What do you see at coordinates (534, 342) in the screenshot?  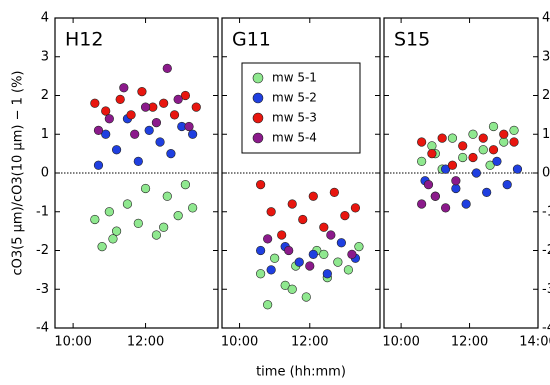 I see `x-tick-label: 14:00` at bounding box center [534, 342].